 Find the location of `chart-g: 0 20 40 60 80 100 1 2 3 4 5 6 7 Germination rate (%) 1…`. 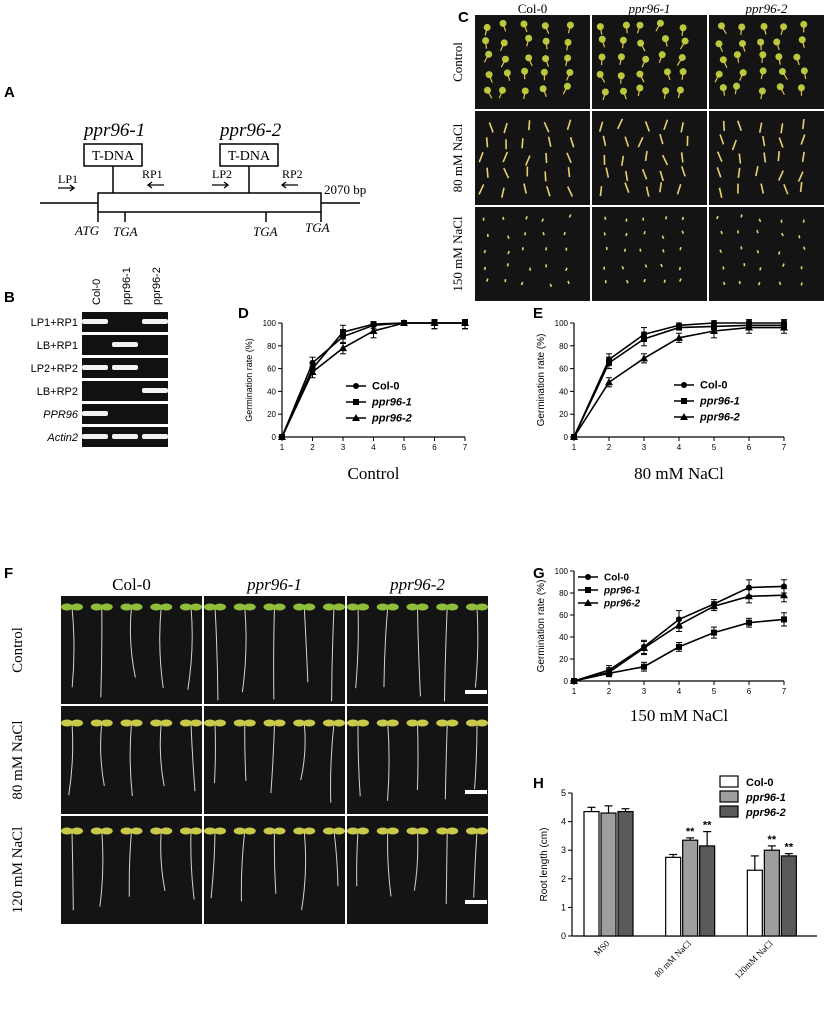

chart-g: 0 20 40 60 80 100 1 2 3 4 5 6 7 Germination rate (%) 1… is located at coordinates (662, 646).